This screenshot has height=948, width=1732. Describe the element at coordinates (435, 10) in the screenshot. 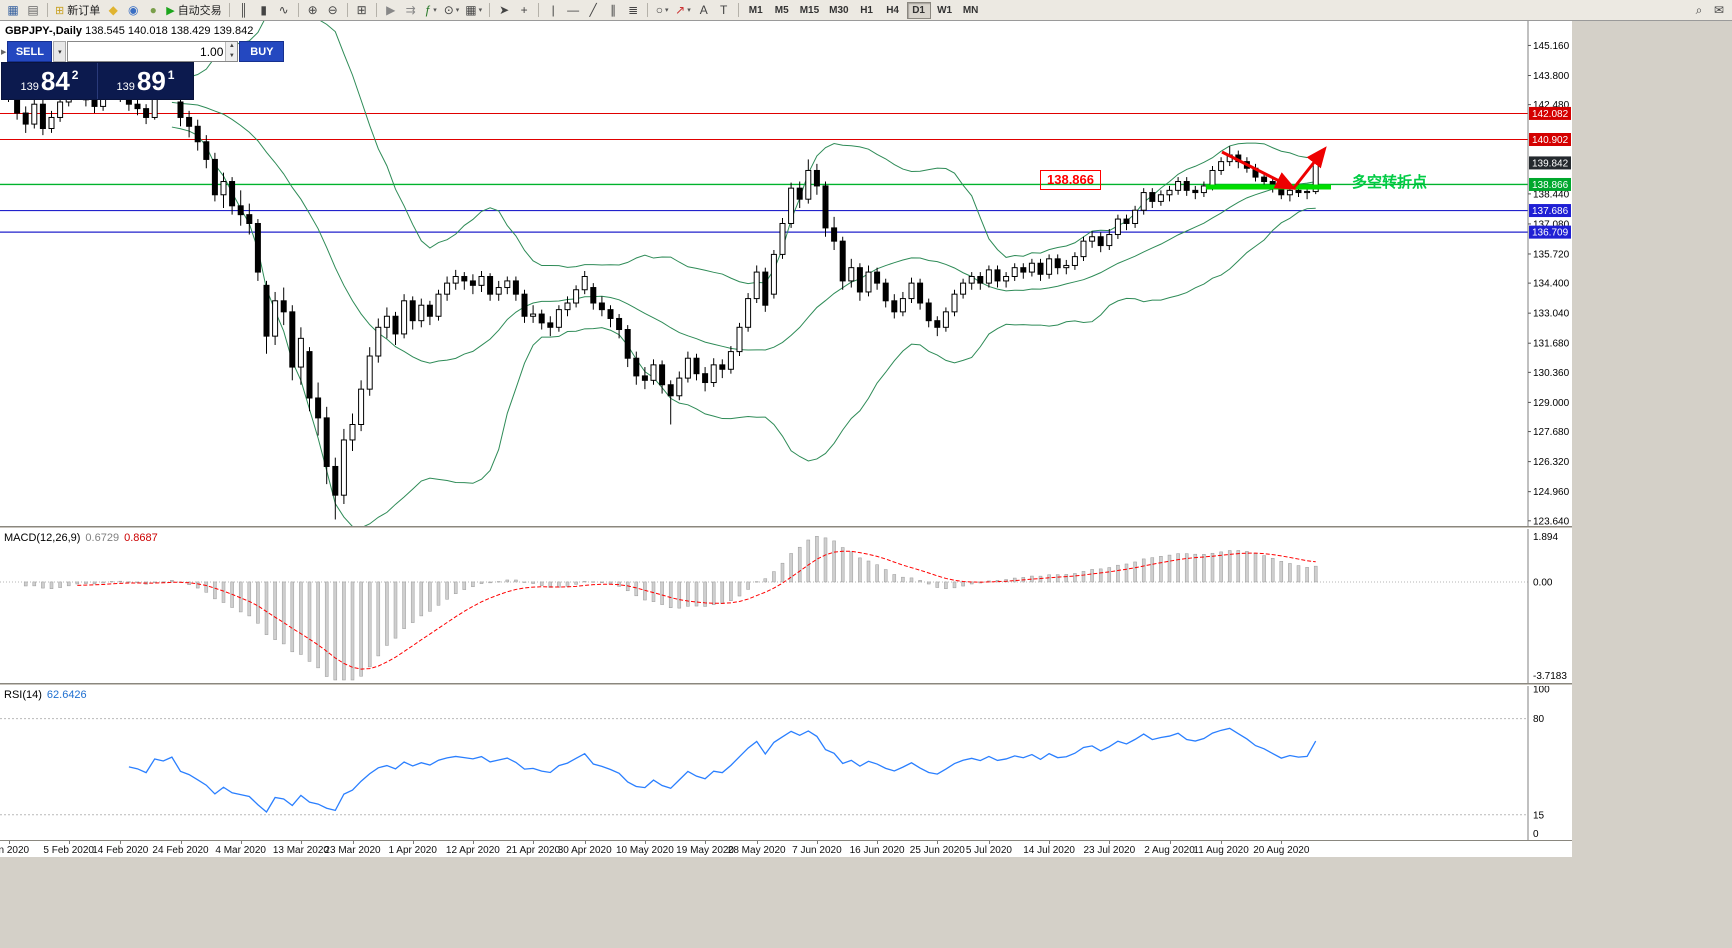

I see `indicators-dropdown-arrow-icon: ▾` at that location.